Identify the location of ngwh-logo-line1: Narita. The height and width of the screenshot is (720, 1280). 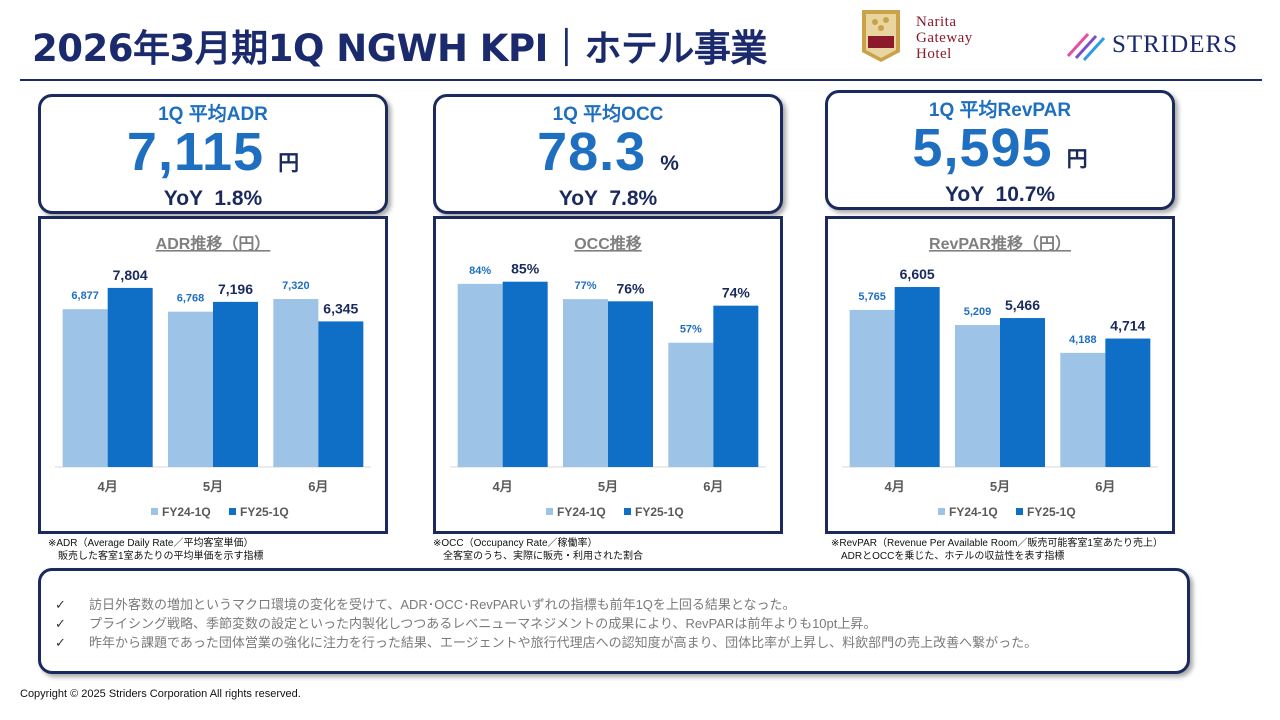
(936, 22).